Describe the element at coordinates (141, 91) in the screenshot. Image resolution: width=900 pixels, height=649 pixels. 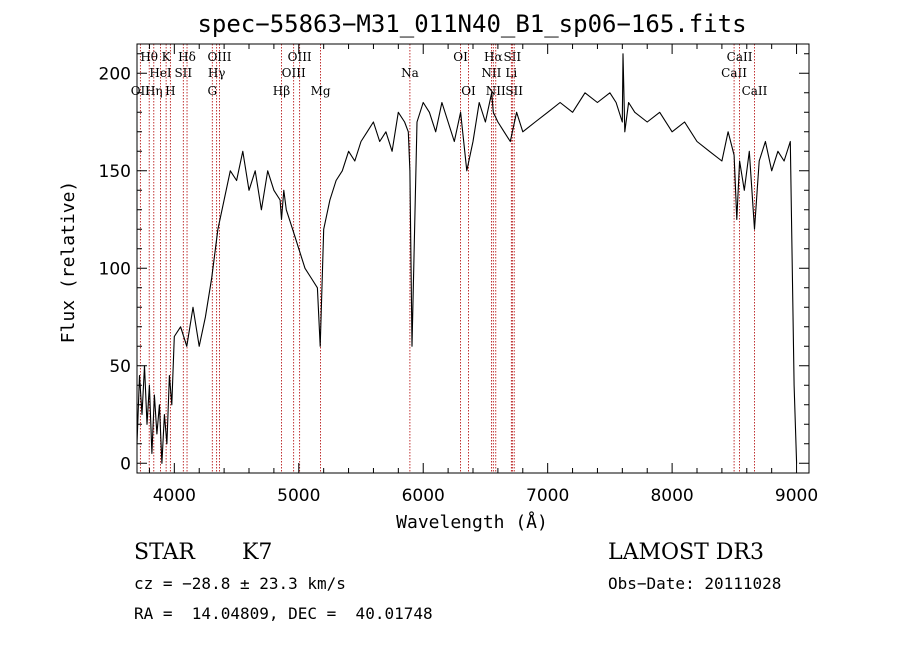
I see `line-label: OII` at that location.